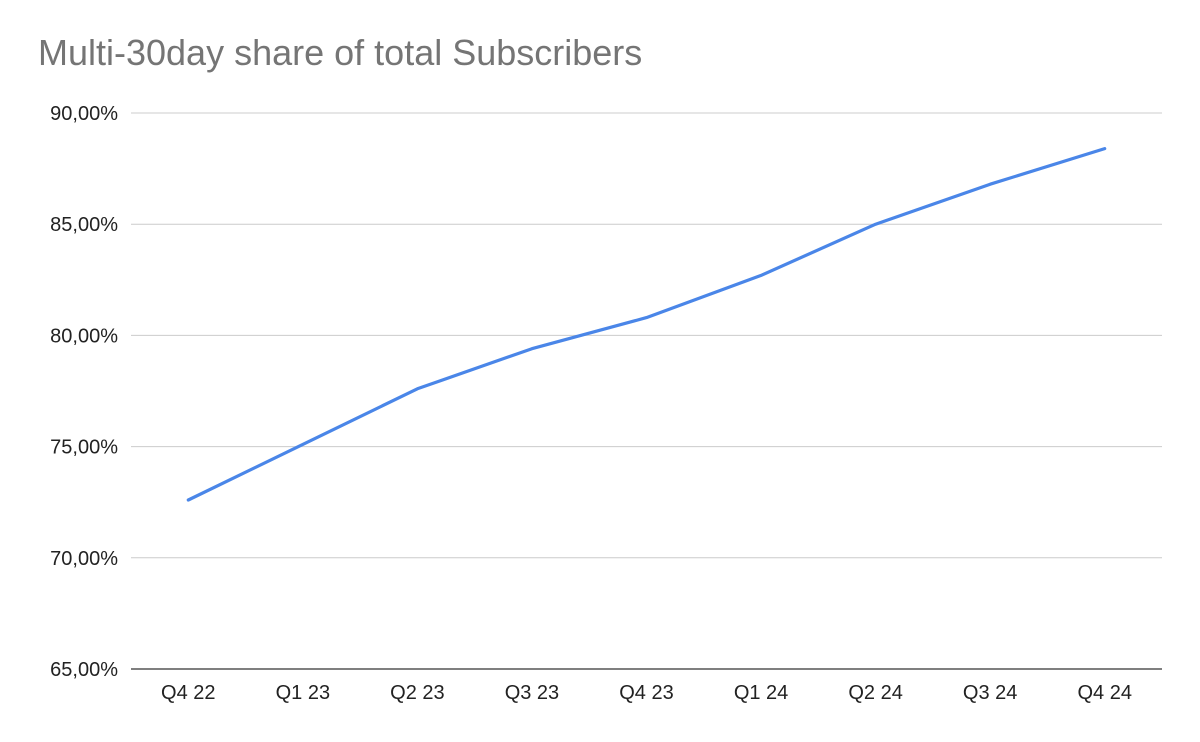  What do you see at coordinates (417, 693) in the screenshot?
I see `x-tick-label: Q2 23` at bounding box center [417, 693].